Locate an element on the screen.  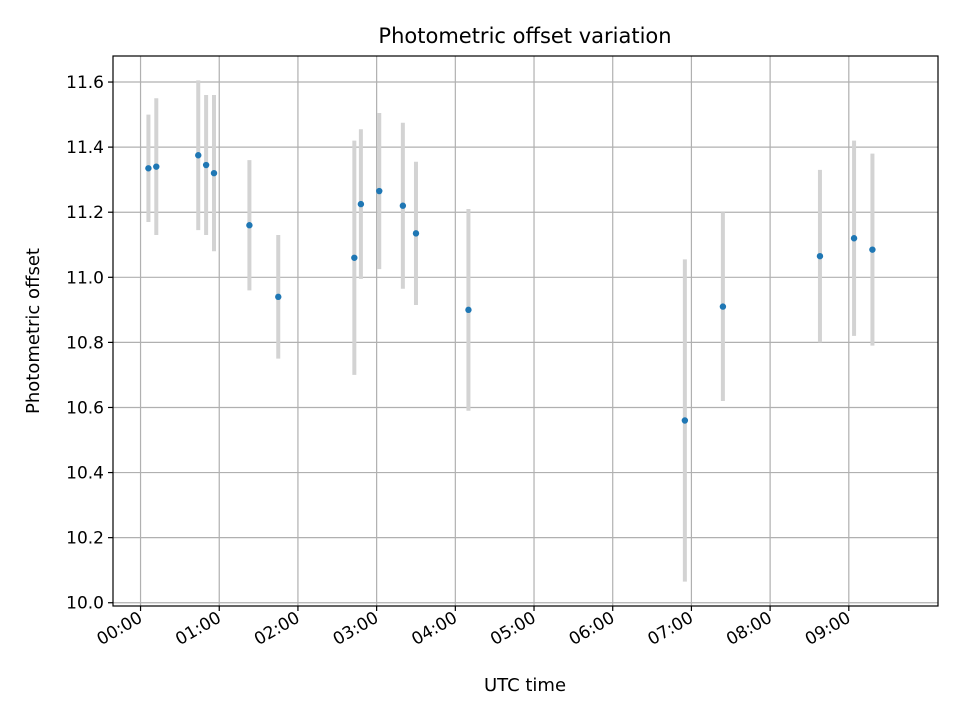
y-tick-label: 10.6 is located at coordinates (85, 408).